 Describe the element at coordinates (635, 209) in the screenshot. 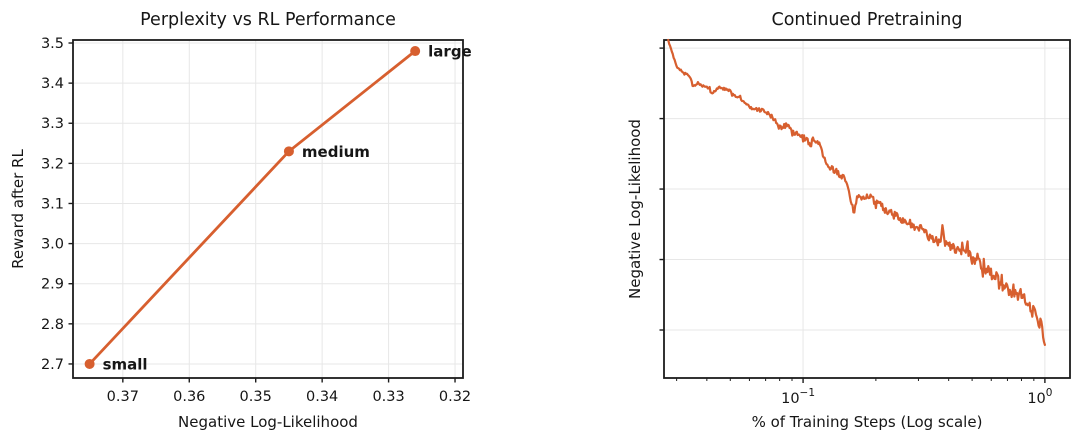

I see `right-chart-ylabel: Negative Log-Likelihood` at that location.